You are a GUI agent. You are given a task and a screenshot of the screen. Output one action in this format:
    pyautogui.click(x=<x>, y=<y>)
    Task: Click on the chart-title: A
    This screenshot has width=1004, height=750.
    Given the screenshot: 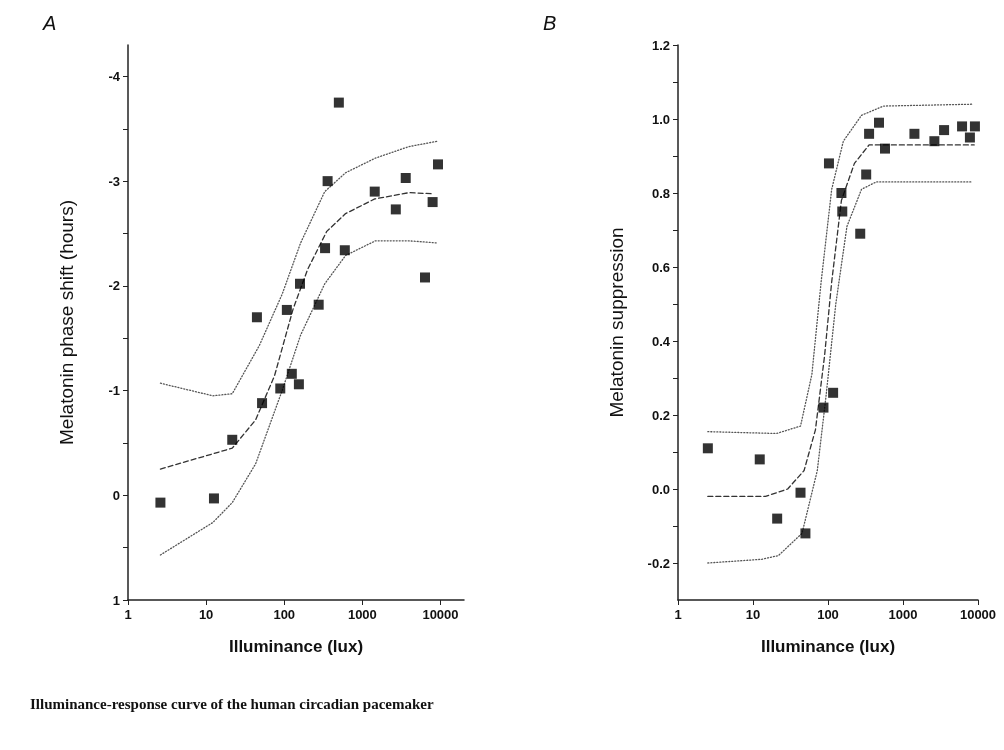 What is the action you would take?
    pyautogui.click(x=49, y=23)
    